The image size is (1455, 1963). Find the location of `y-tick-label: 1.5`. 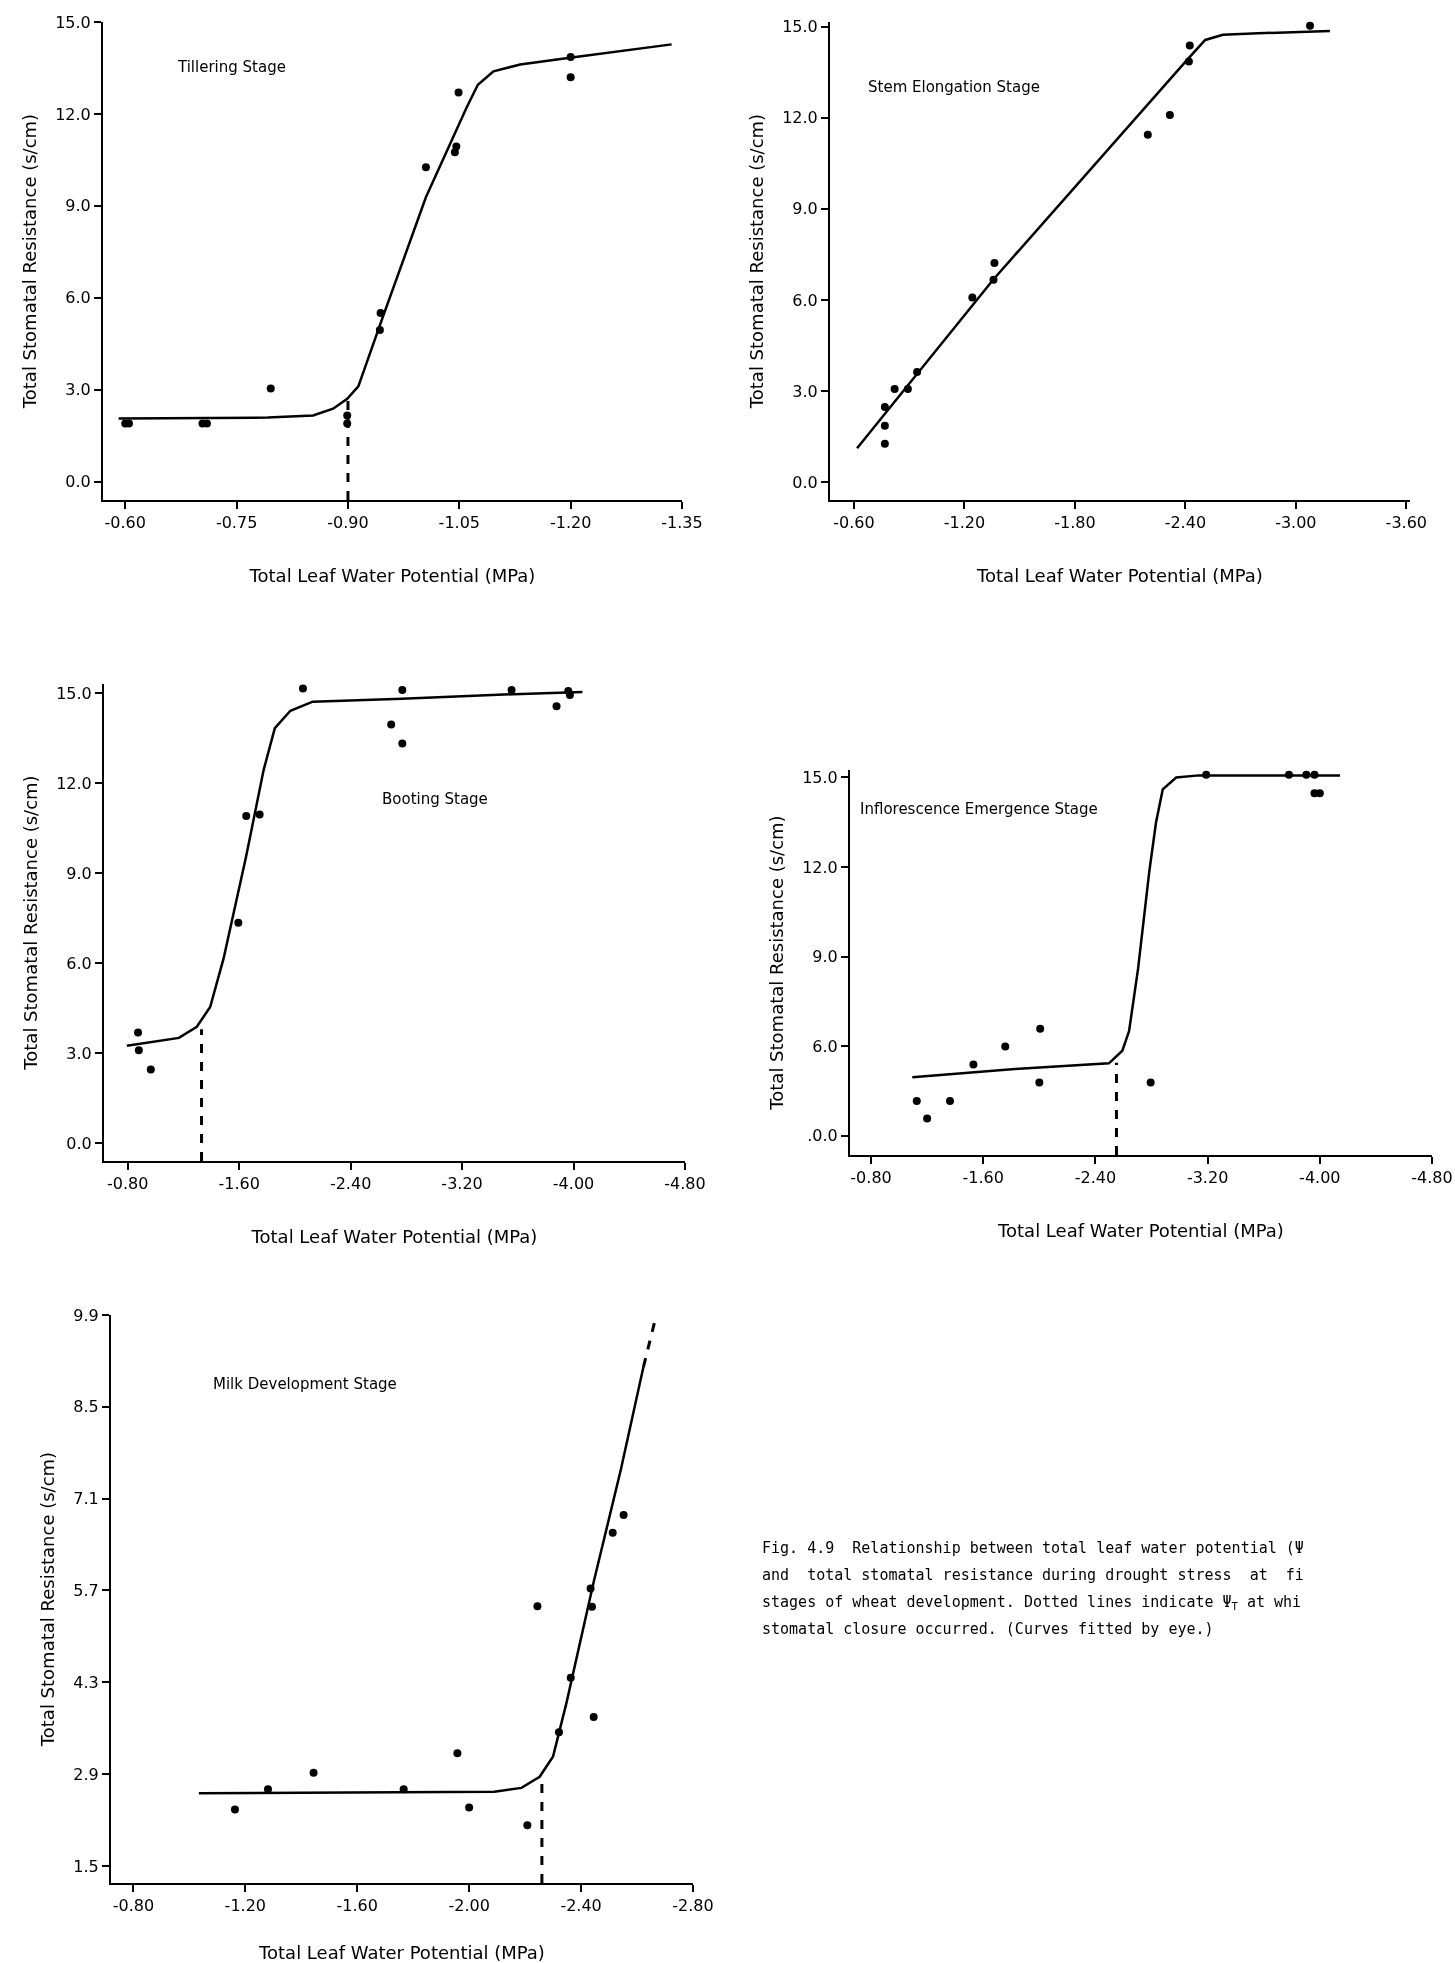

y-tick-label: 1.5 is located at coordinates (86, 1866).